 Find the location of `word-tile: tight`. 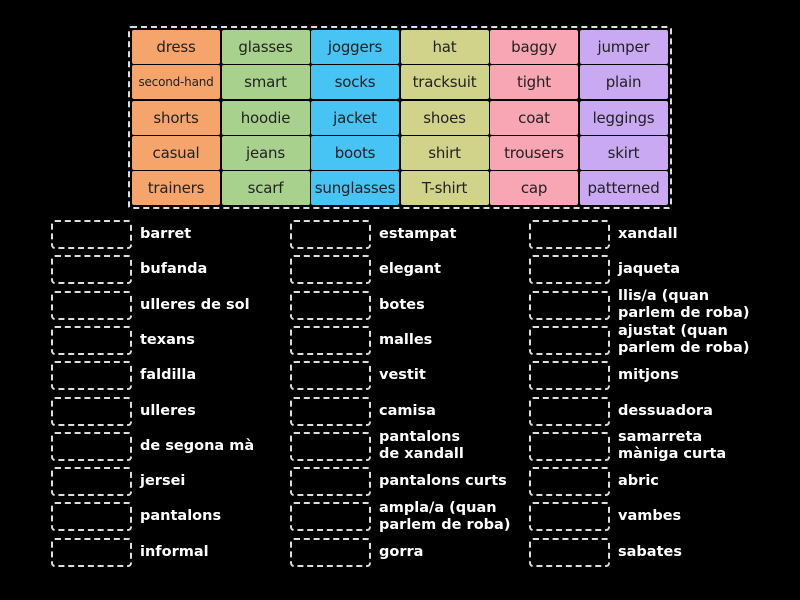

word-tile: tight is located at coordinates (534, 82).